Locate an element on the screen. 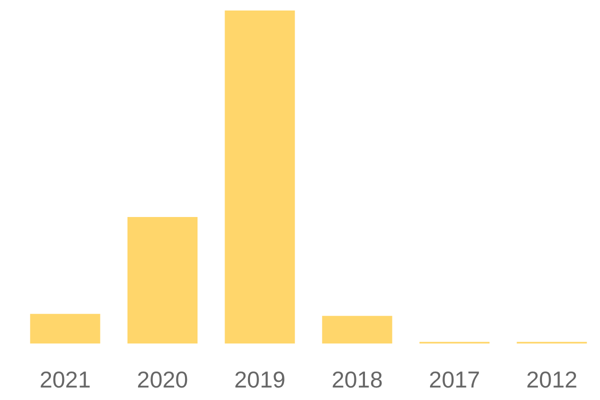 The image size is (600, 400). x-tick-label: 2020 is located at coordinates (162, 379).